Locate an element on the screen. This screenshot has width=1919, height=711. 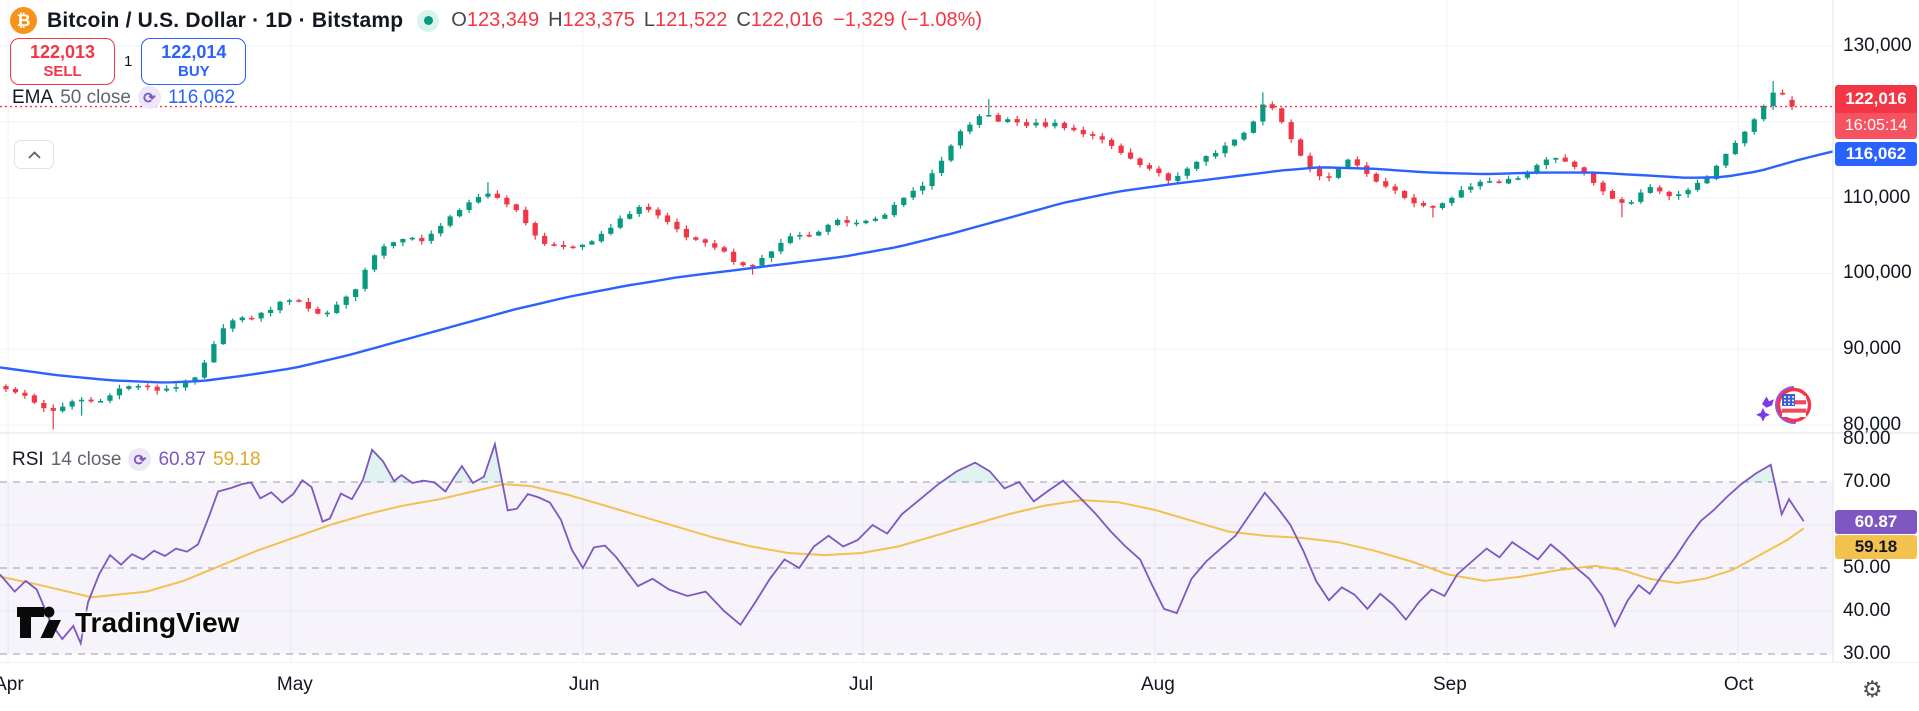
rsi-indicator-row: RSI 14 close ⟳ 60.87 59.18 is located at coordinates (136, 459).